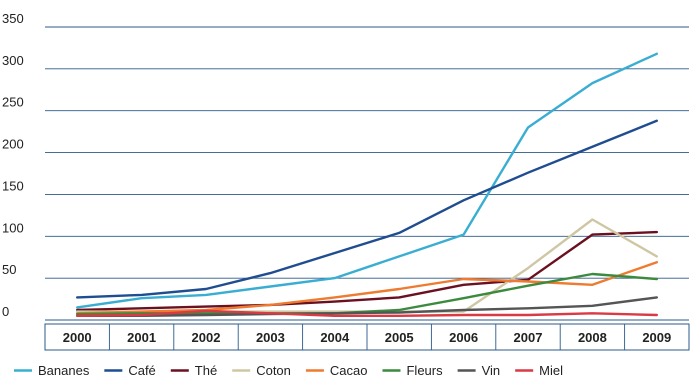 The height and width of the screenshot is (383, 697). Describe the element at coordinates (13, 185) in the screenshot. I see `y-tick-label: 150` at that location.